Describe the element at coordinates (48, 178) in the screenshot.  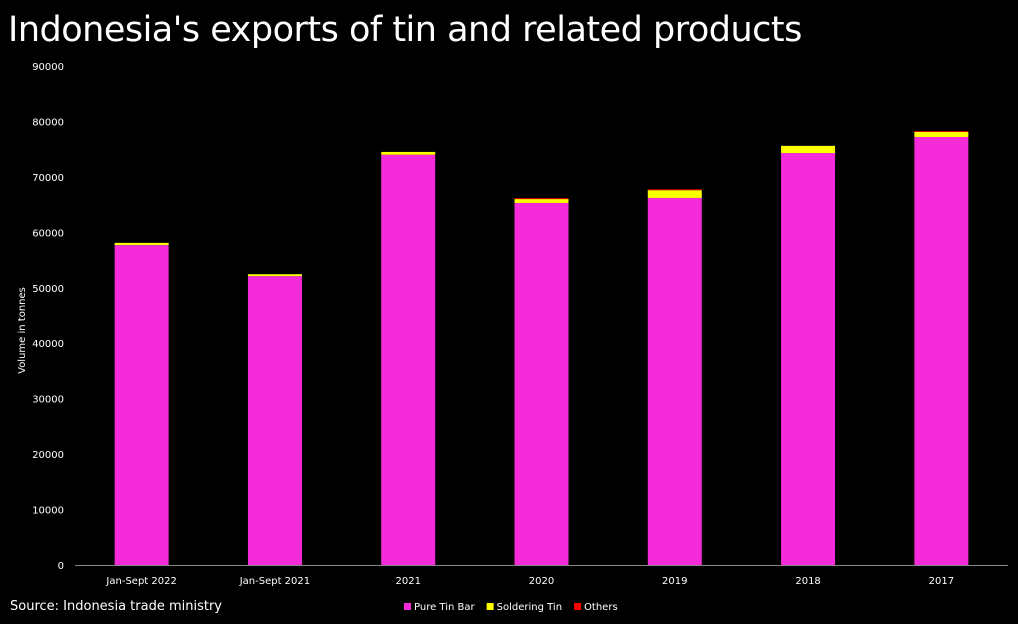
I see `y-tick-label: 70000` at that location.